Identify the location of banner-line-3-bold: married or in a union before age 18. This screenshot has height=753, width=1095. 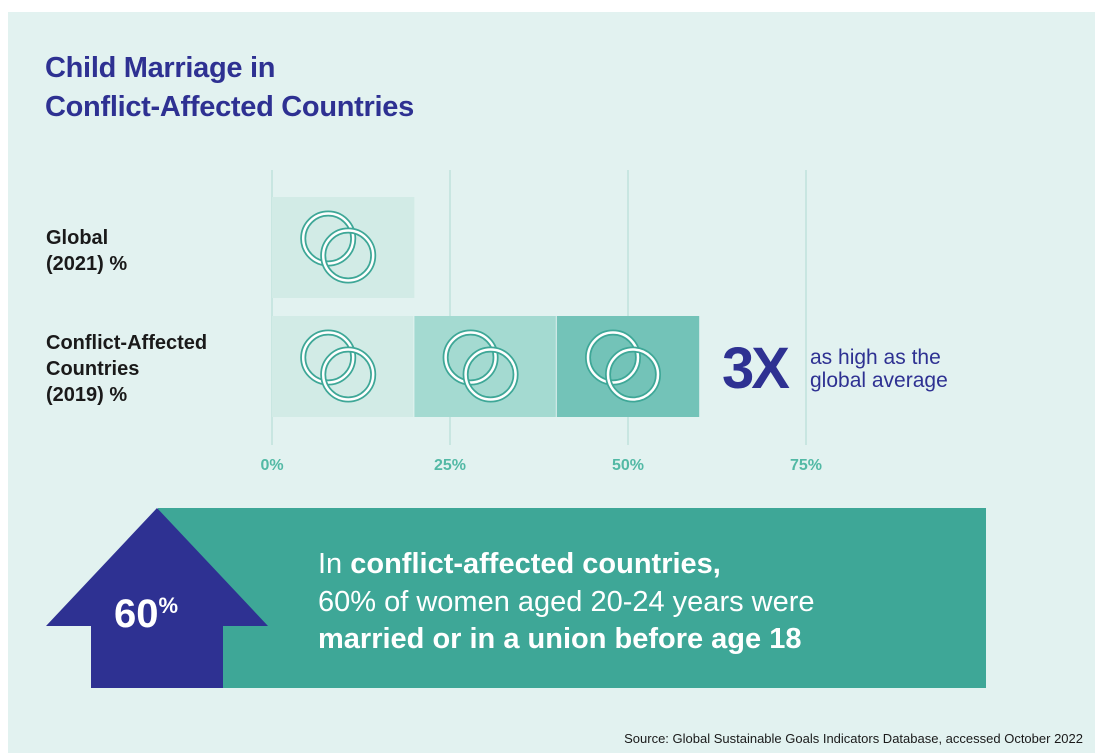
(560, 639).